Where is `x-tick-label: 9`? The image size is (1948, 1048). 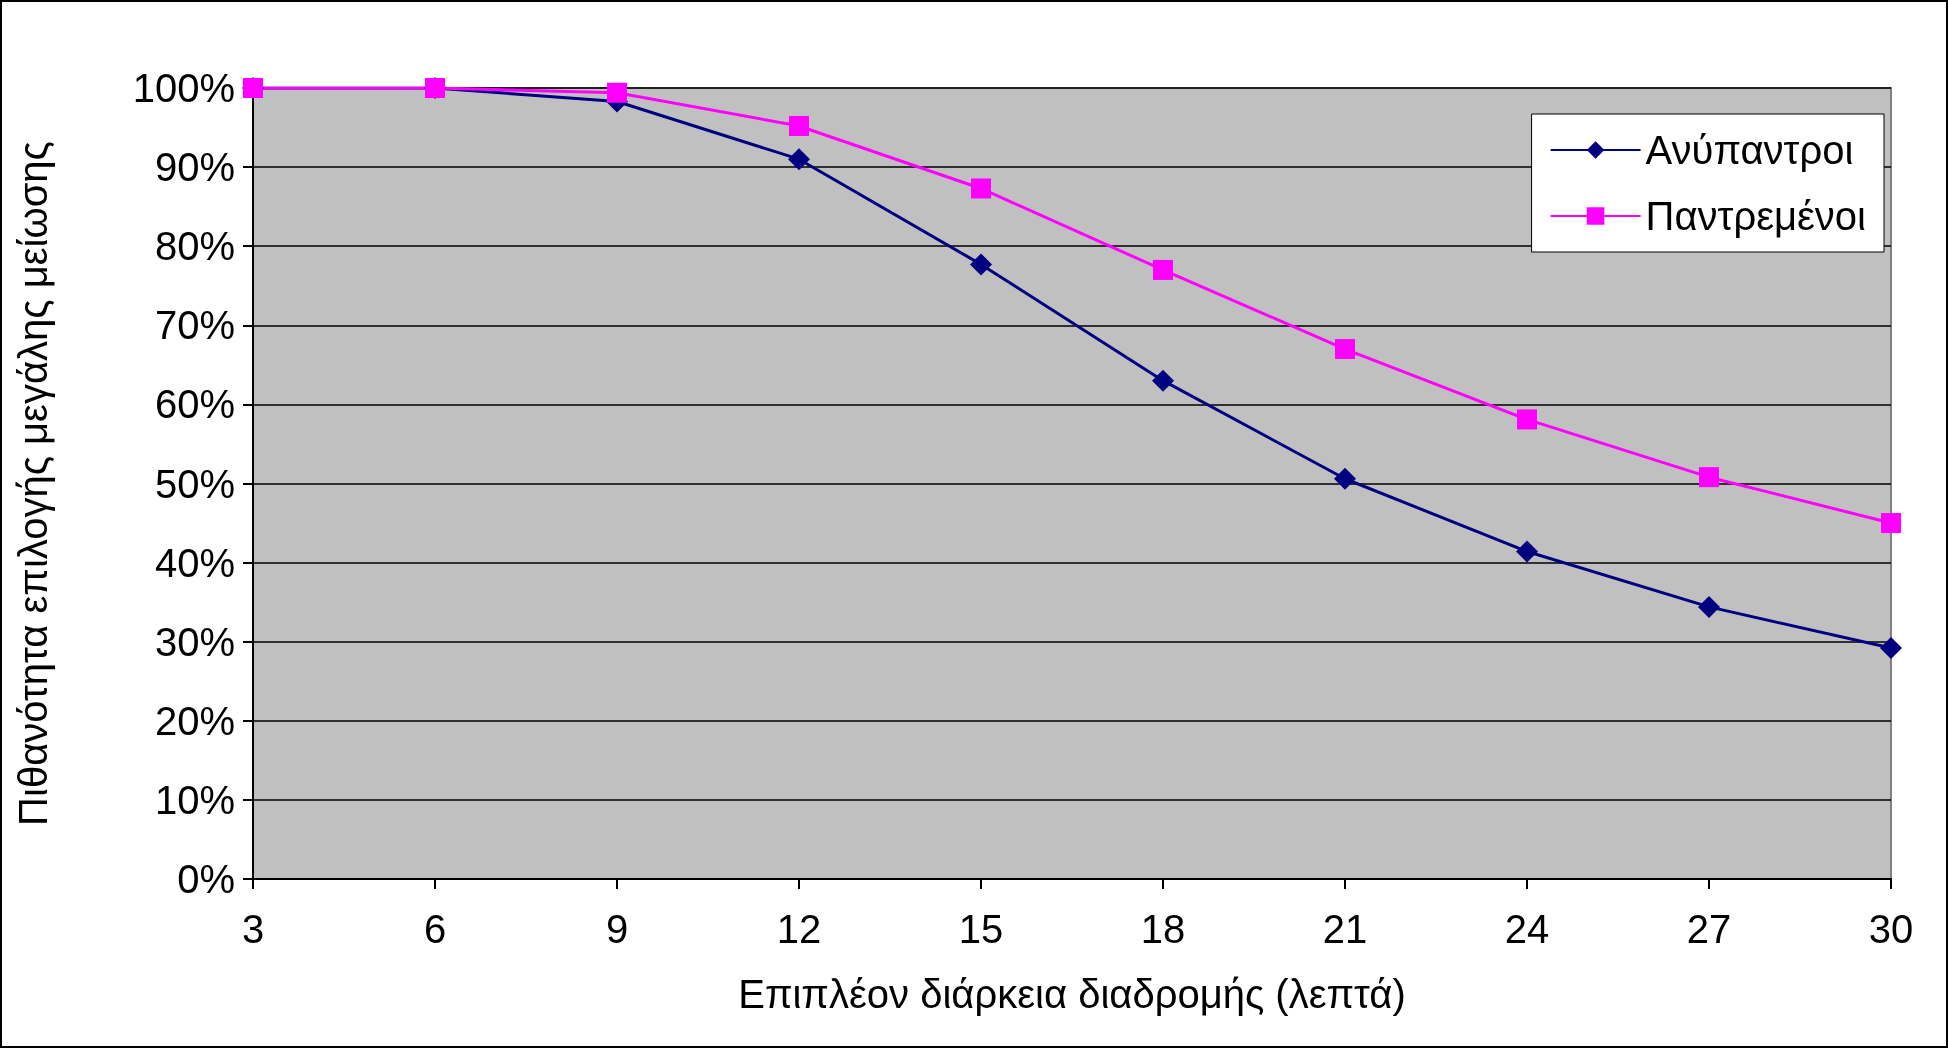
x-tick-label: 9 is located at coordinates (617, 929).